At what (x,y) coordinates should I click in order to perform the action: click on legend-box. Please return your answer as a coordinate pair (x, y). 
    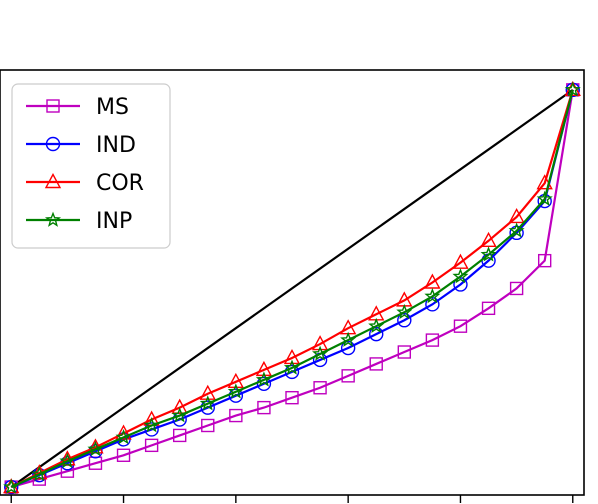
    Looking at the image, I should click on (91, 166).